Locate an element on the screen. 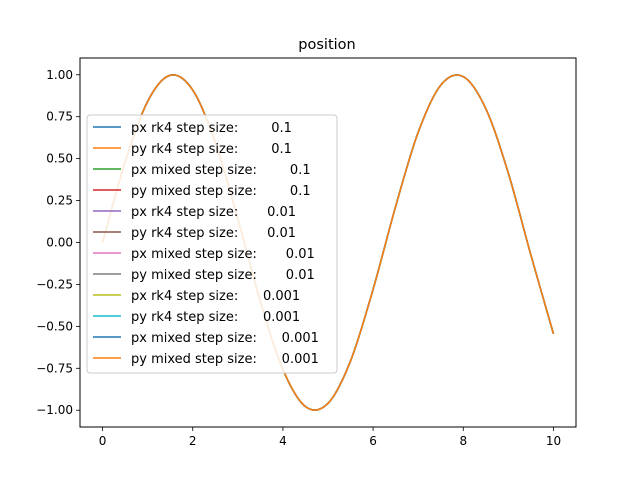 The width and height of the screenshot is (640, 480). legend-label-4: py mixed step size: 0.1 is located at coordinates (221, 191).